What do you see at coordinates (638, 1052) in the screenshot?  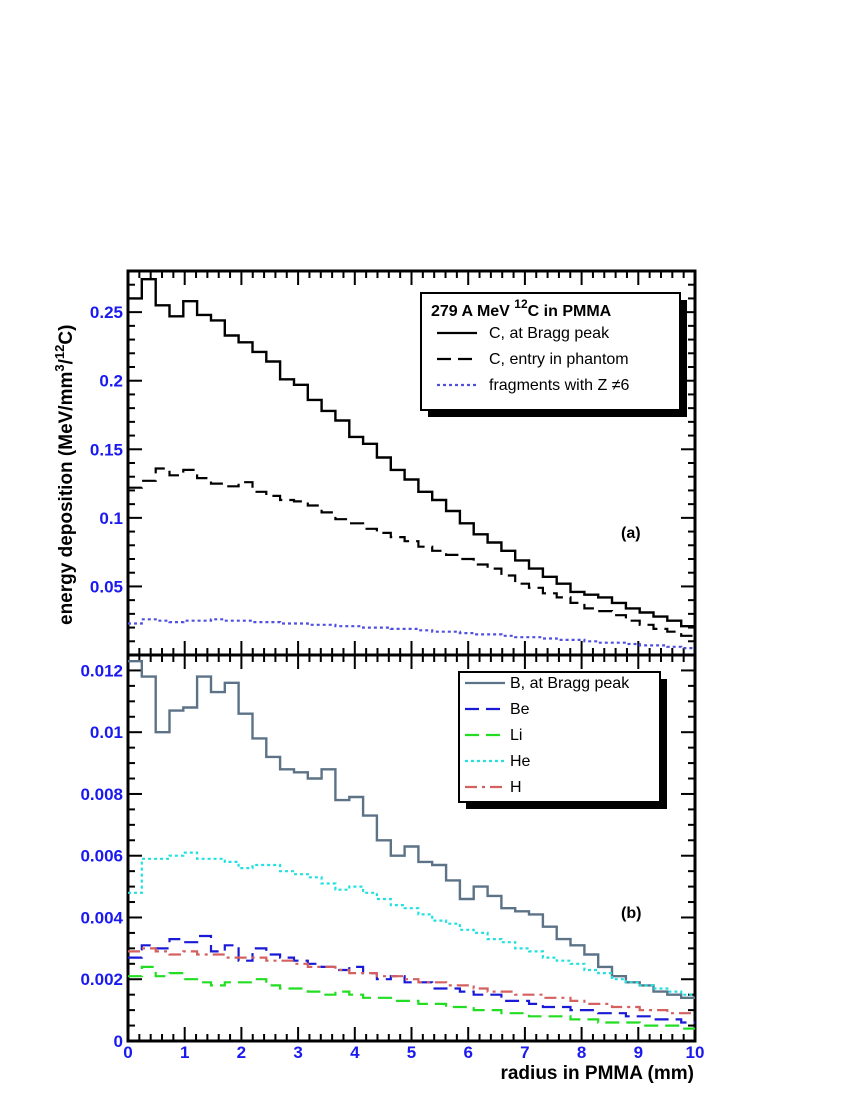 I see `x-tick-label: 9` at bounding box center [638, 1052].